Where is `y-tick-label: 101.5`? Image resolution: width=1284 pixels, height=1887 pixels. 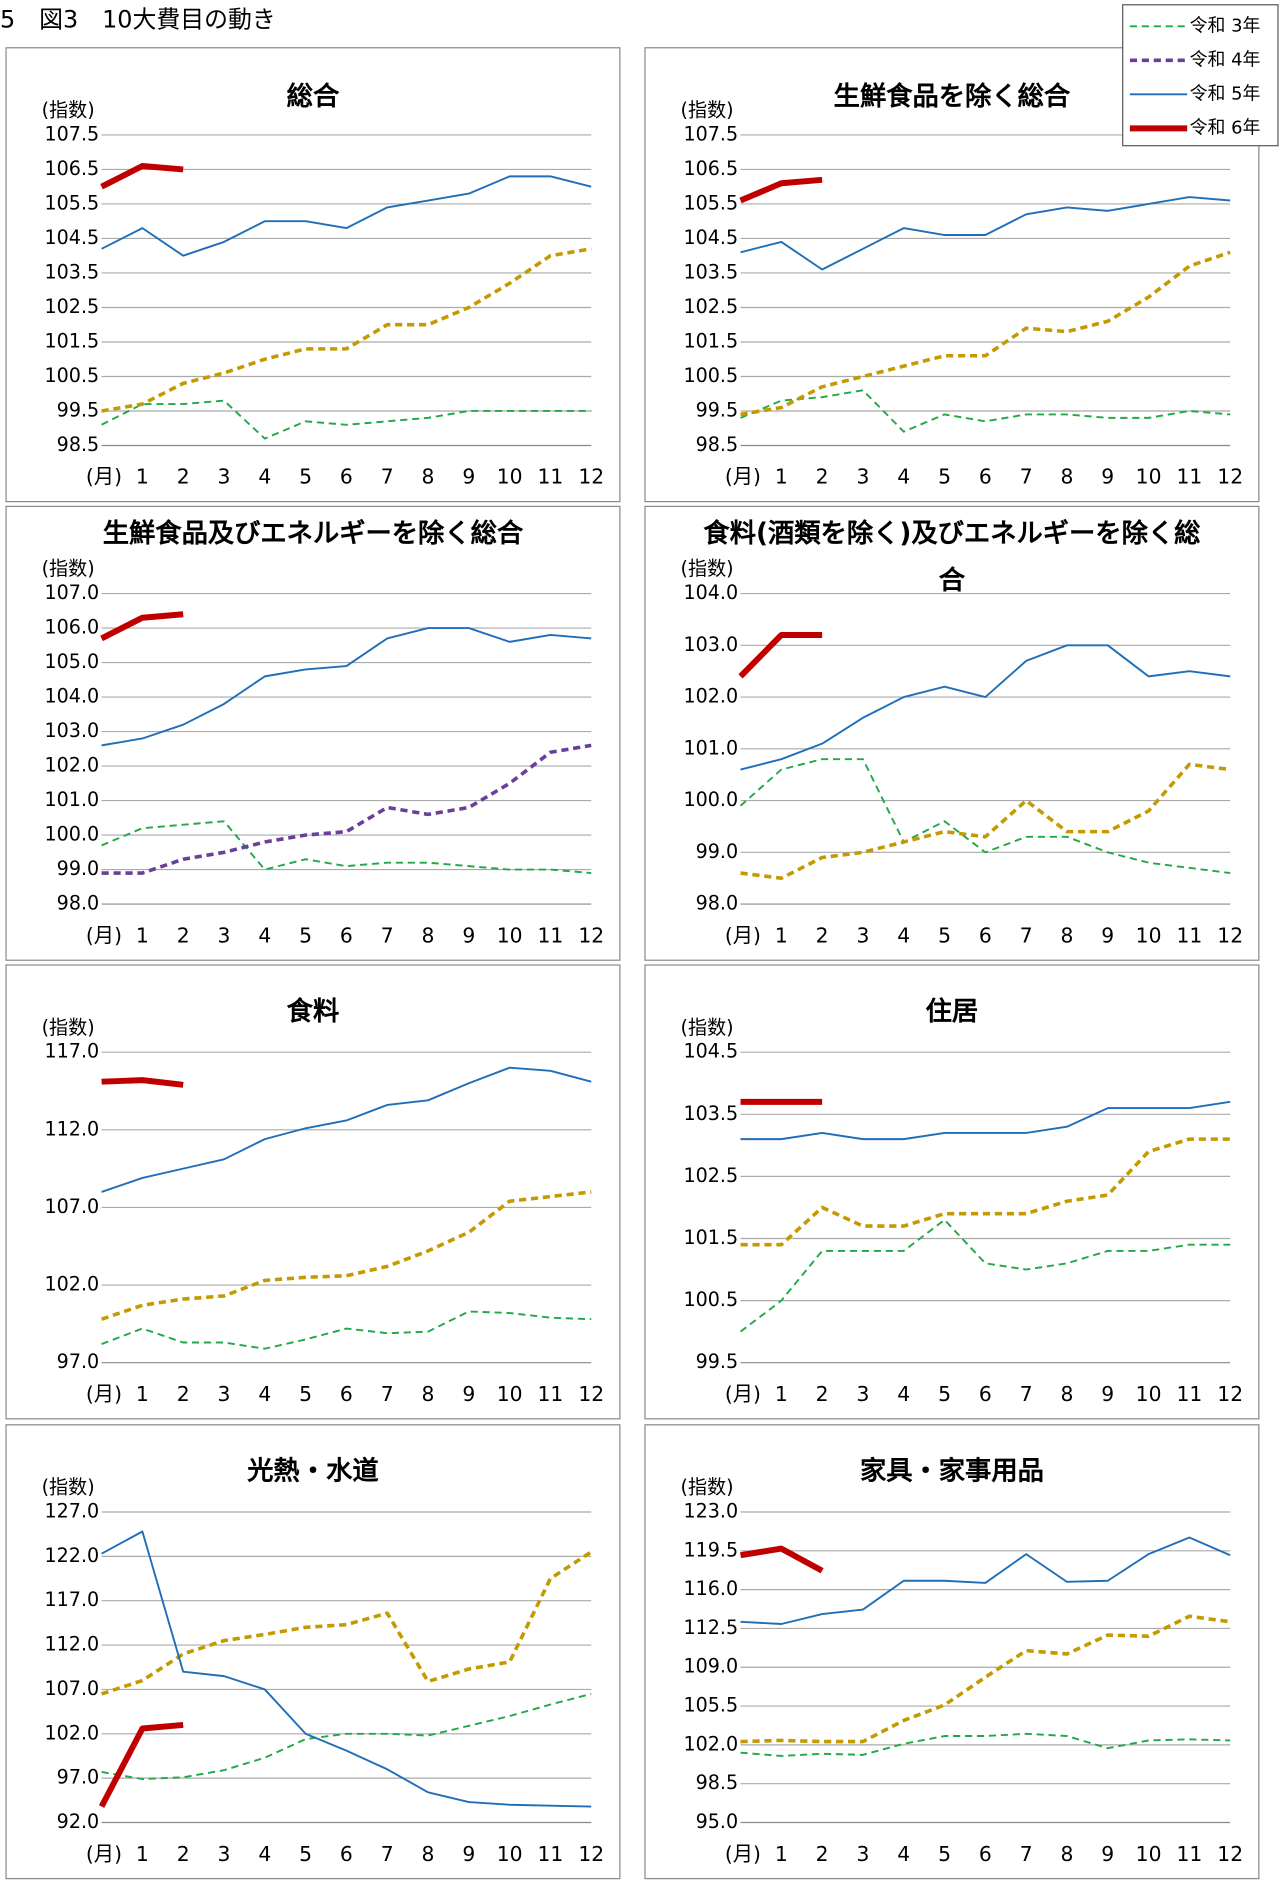
y-tick-label: 101.5 is located at coordinates (710, 1237).